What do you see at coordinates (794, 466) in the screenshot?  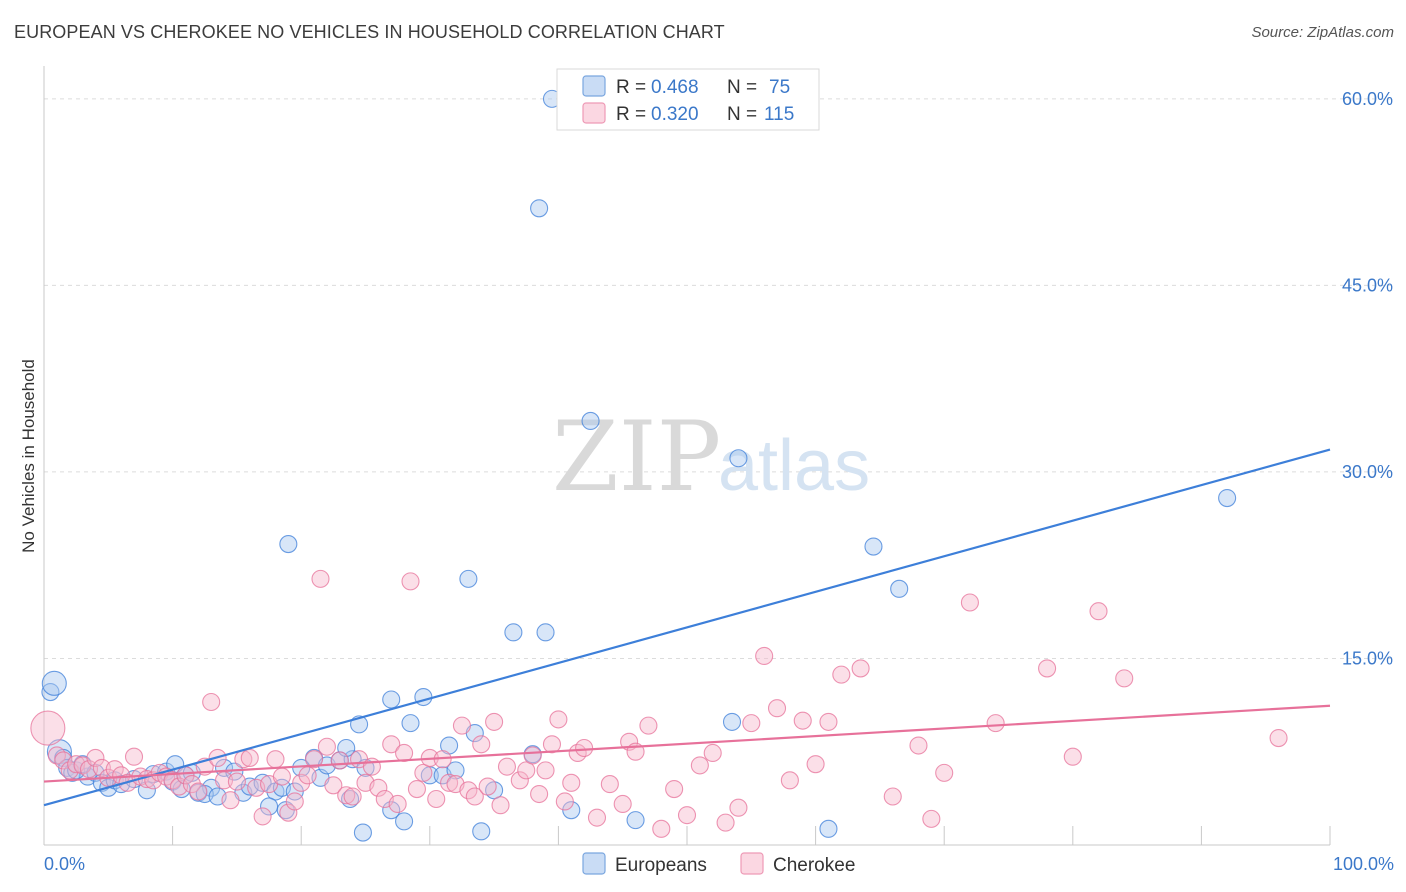 I see `watermark-atlas: atlas` at bounding box center [794, 466].